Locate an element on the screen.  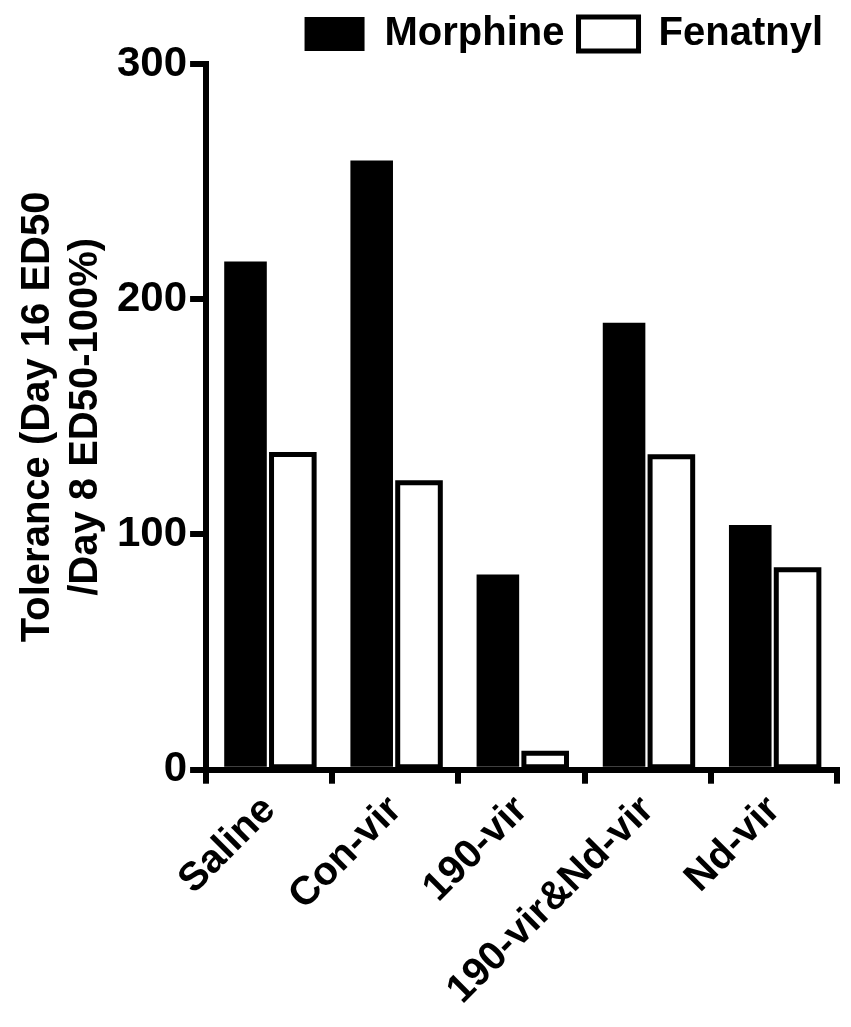
y-axis-title: Tolerance (Day 16 ED50 /Day 8 ED50-100%) is located at coordinates (59, 417).